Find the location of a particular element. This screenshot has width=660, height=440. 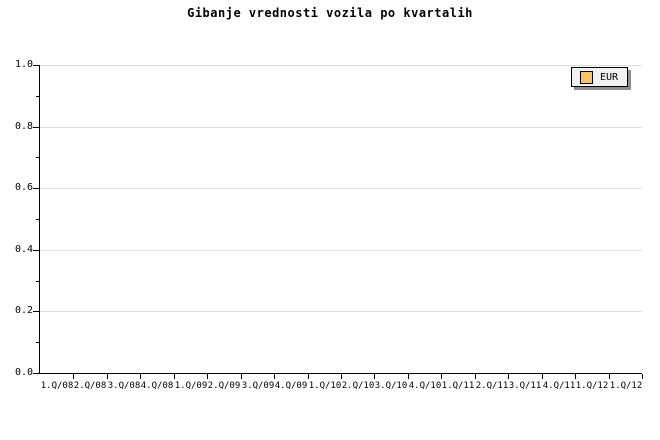

y-tick-label: 1.0 is located at coordinates (23, 64).